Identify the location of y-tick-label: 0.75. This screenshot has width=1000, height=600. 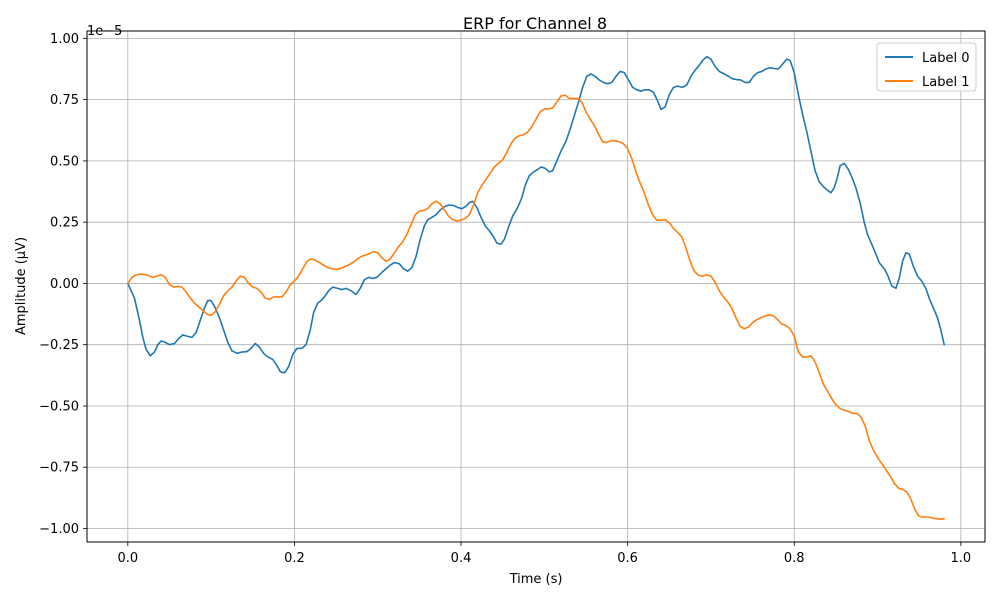
(64, 100).